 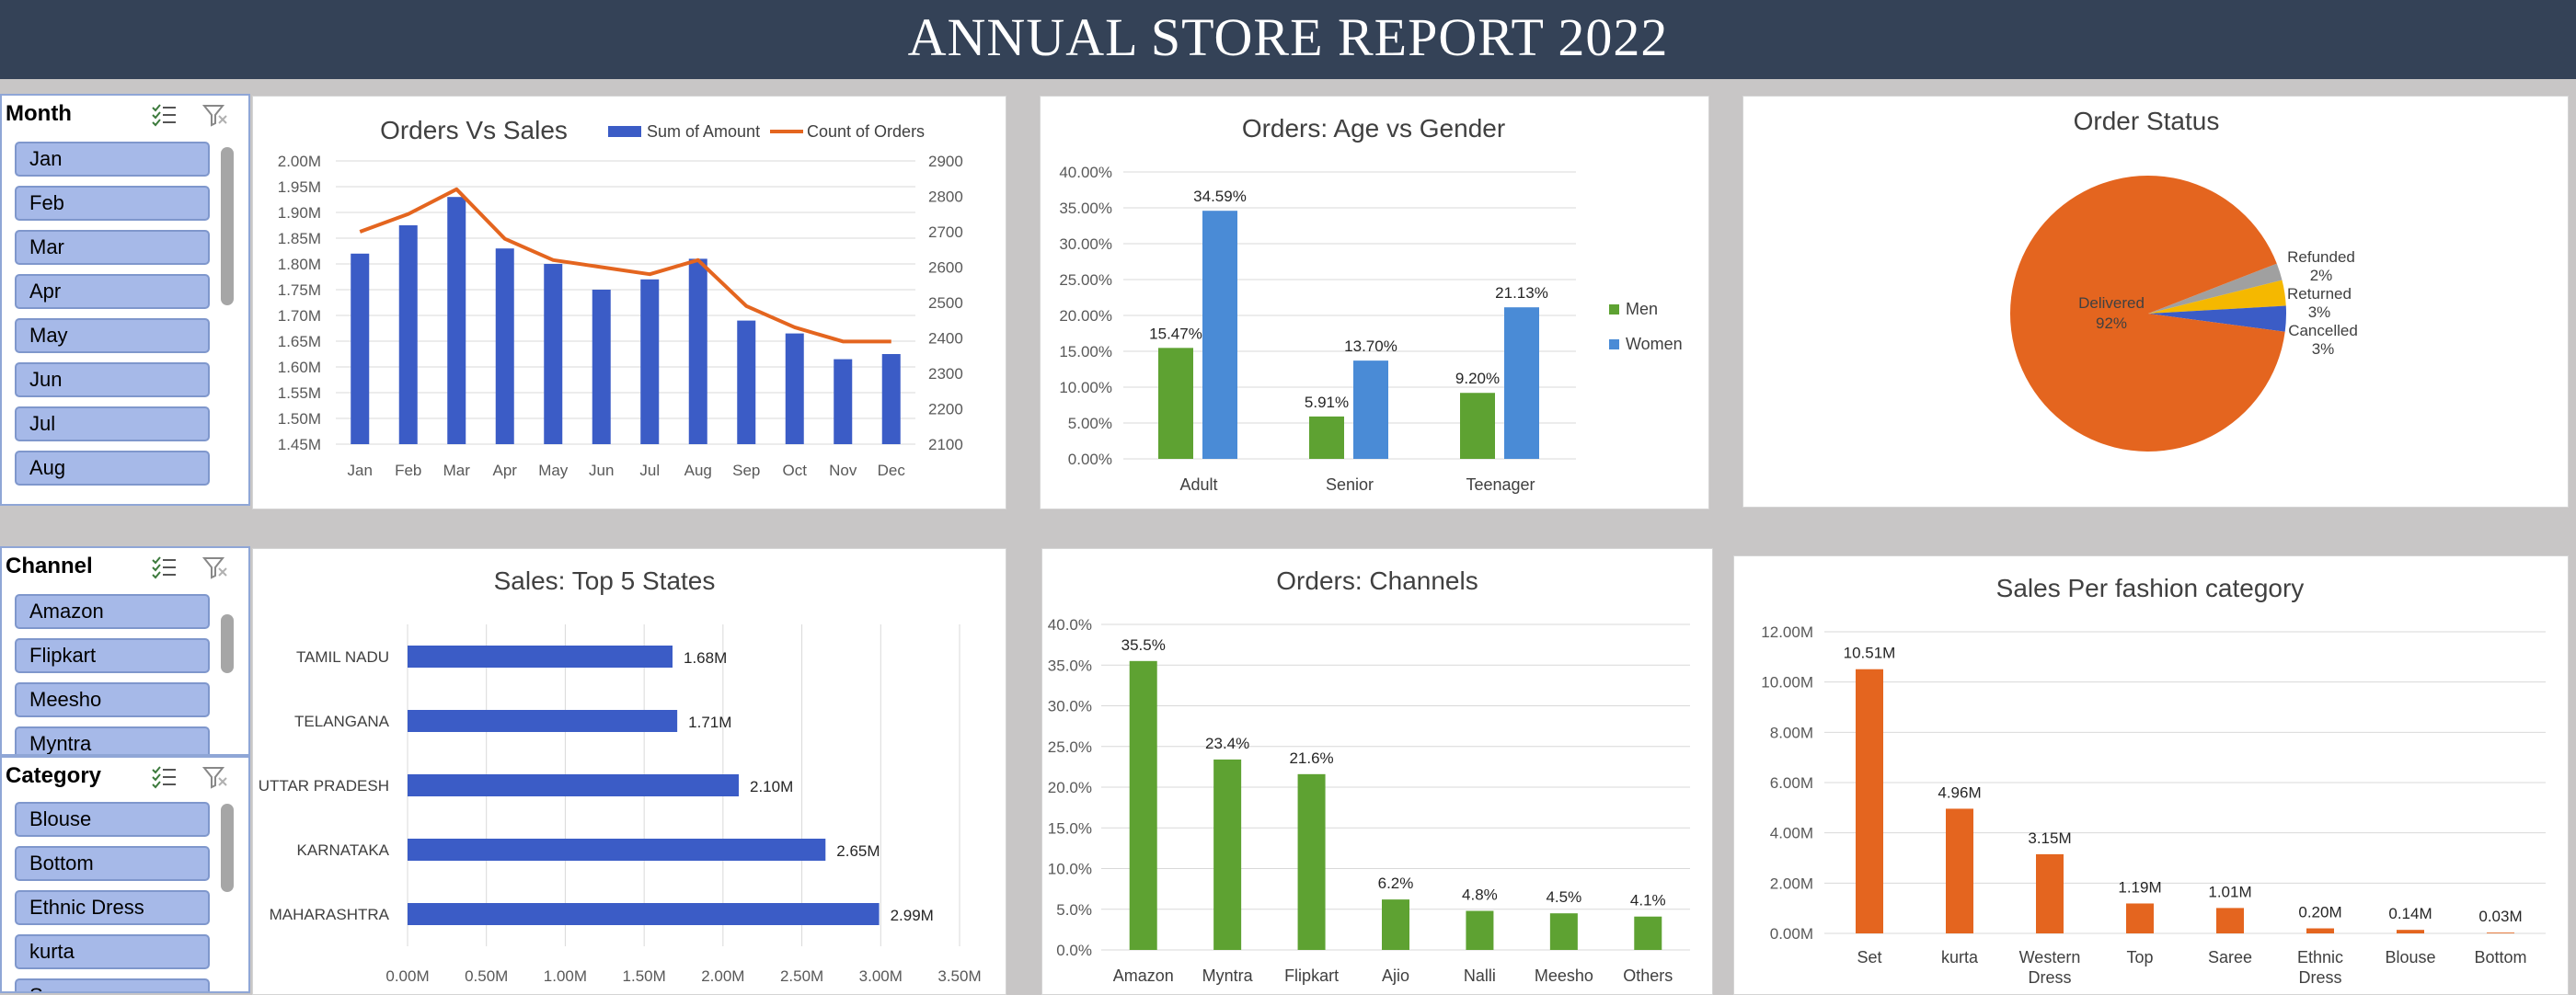 What do you see at coordinates (1311, 976) in the screenshot?
I see `x-tick-label: Flipkart` at bounding box center [1311, 976].